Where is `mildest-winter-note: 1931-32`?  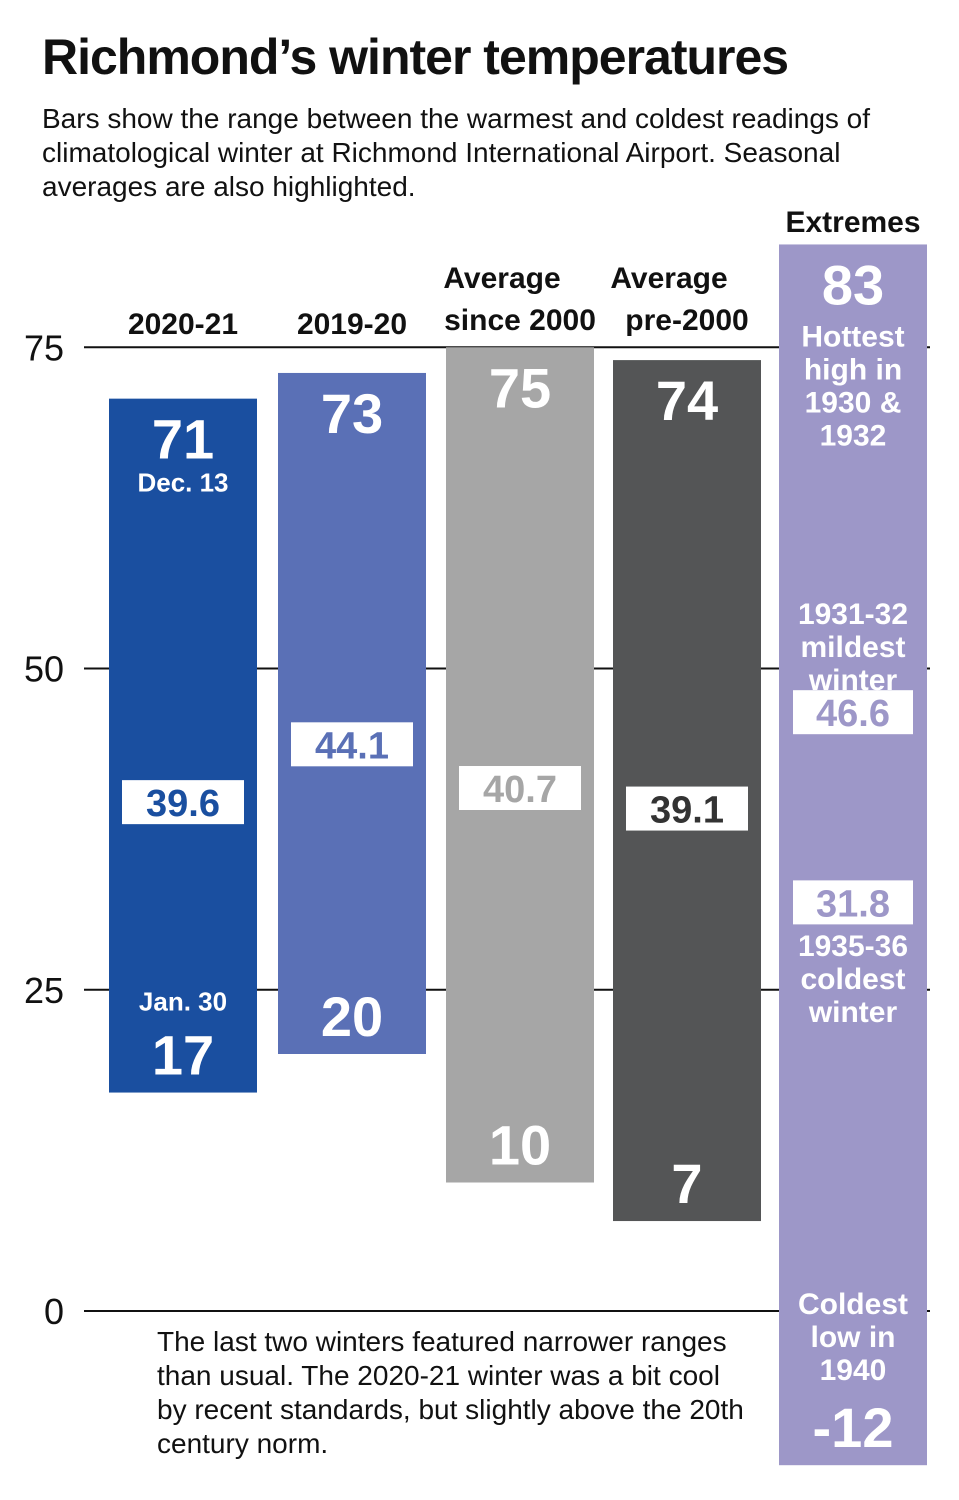 mildest-winter-note: 1931-32 is located at coordinates (853, 614).